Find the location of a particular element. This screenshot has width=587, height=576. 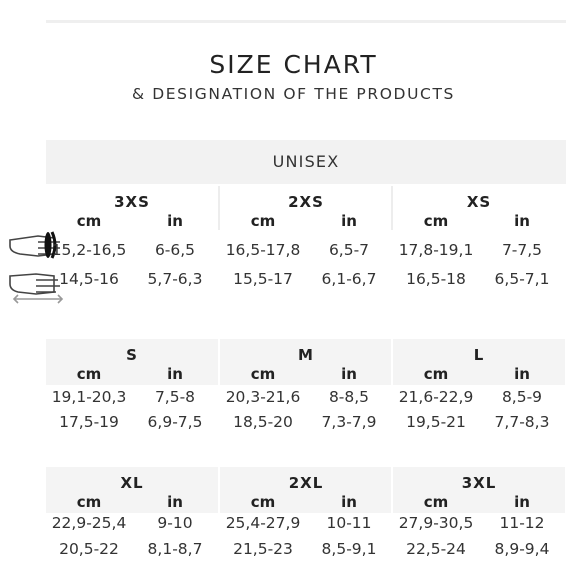

size-label: M is located at coordinates (306, 355).